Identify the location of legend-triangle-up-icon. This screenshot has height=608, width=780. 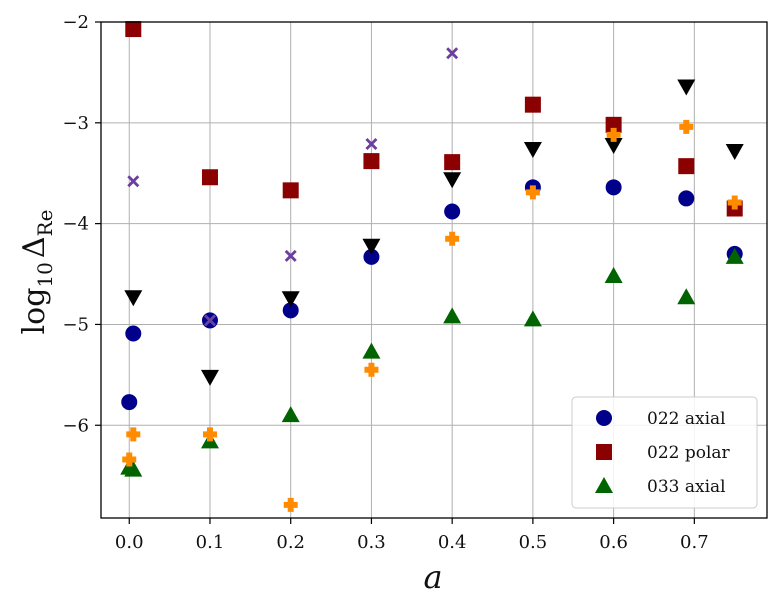
(604, 485).